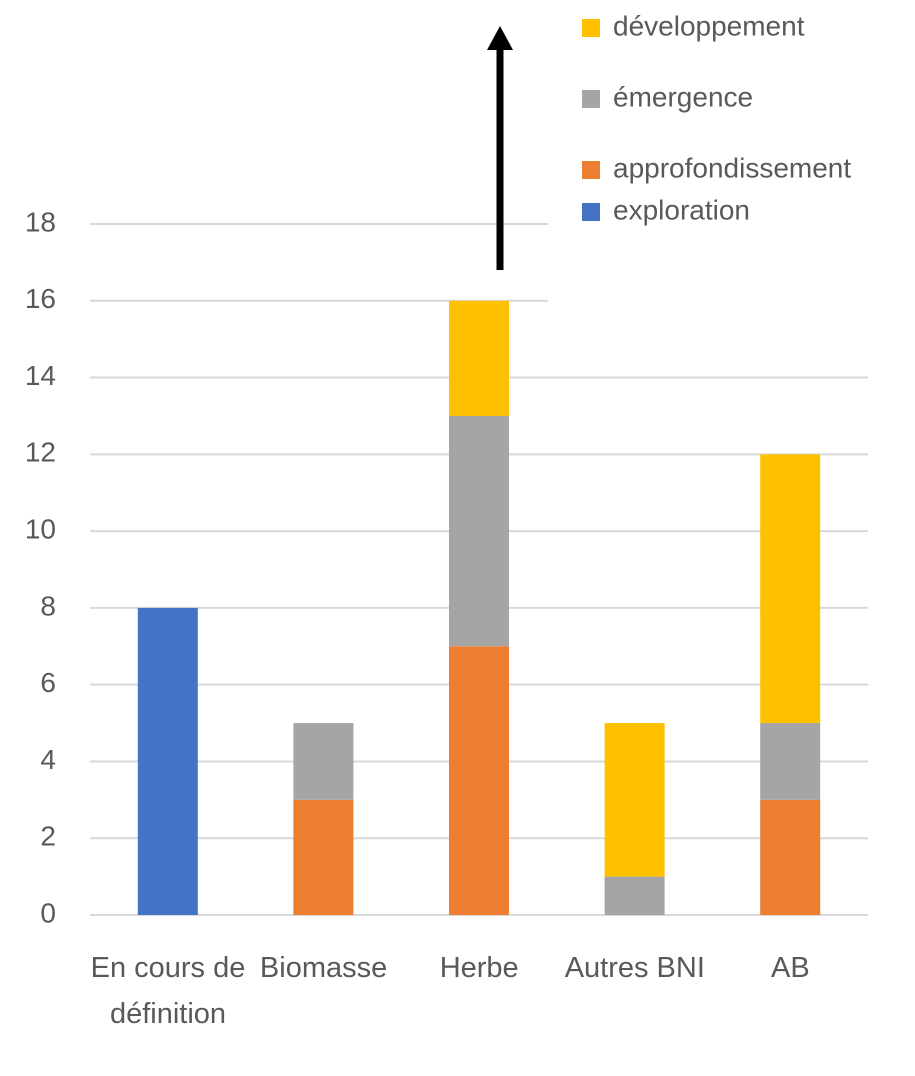  Describe the element at coordinates (732, 167) in the screenshot. I see `legend-label: approfondissement` at that location.